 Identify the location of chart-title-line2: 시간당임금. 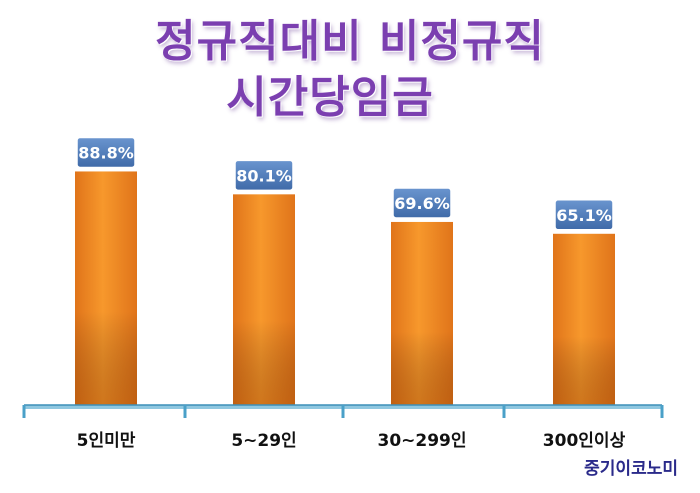
(330, 97).